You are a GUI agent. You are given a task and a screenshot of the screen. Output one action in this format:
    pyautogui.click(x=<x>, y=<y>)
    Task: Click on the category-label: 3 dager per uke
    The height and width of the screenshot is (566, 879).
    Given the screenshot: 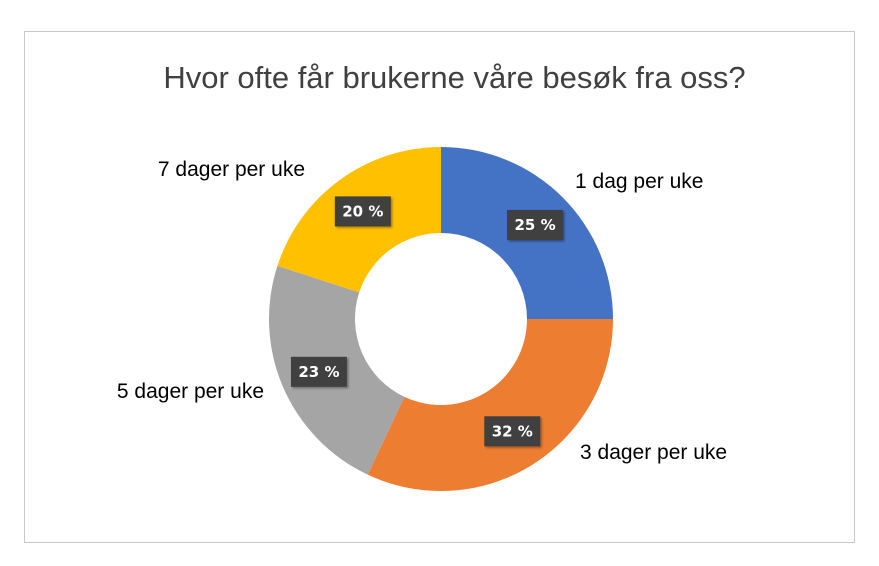 What is the action you would take?
    pyautogui.click(x=653, y=452)
    